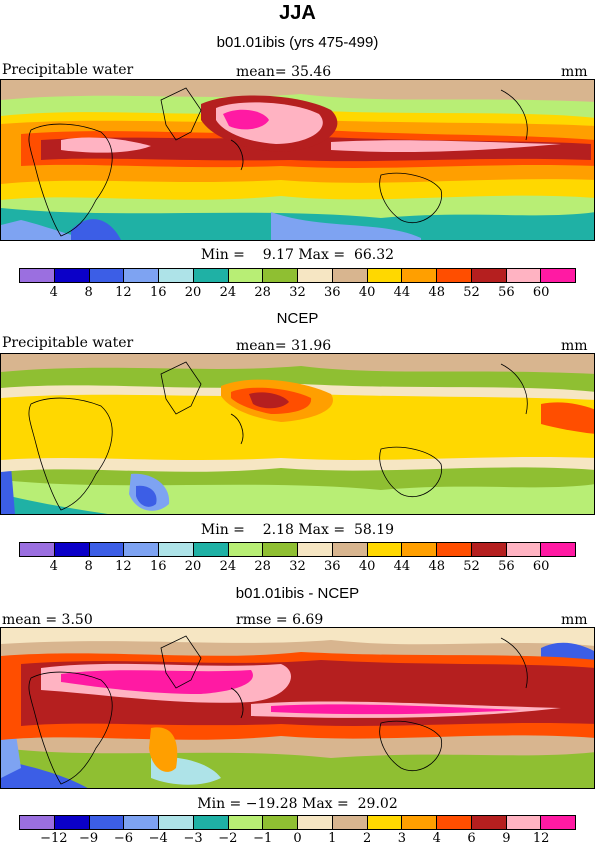 The image size is (595, 847). I want to click on minmax-diff: Min = −19.28 Max = 29.02, so click(297, 804).